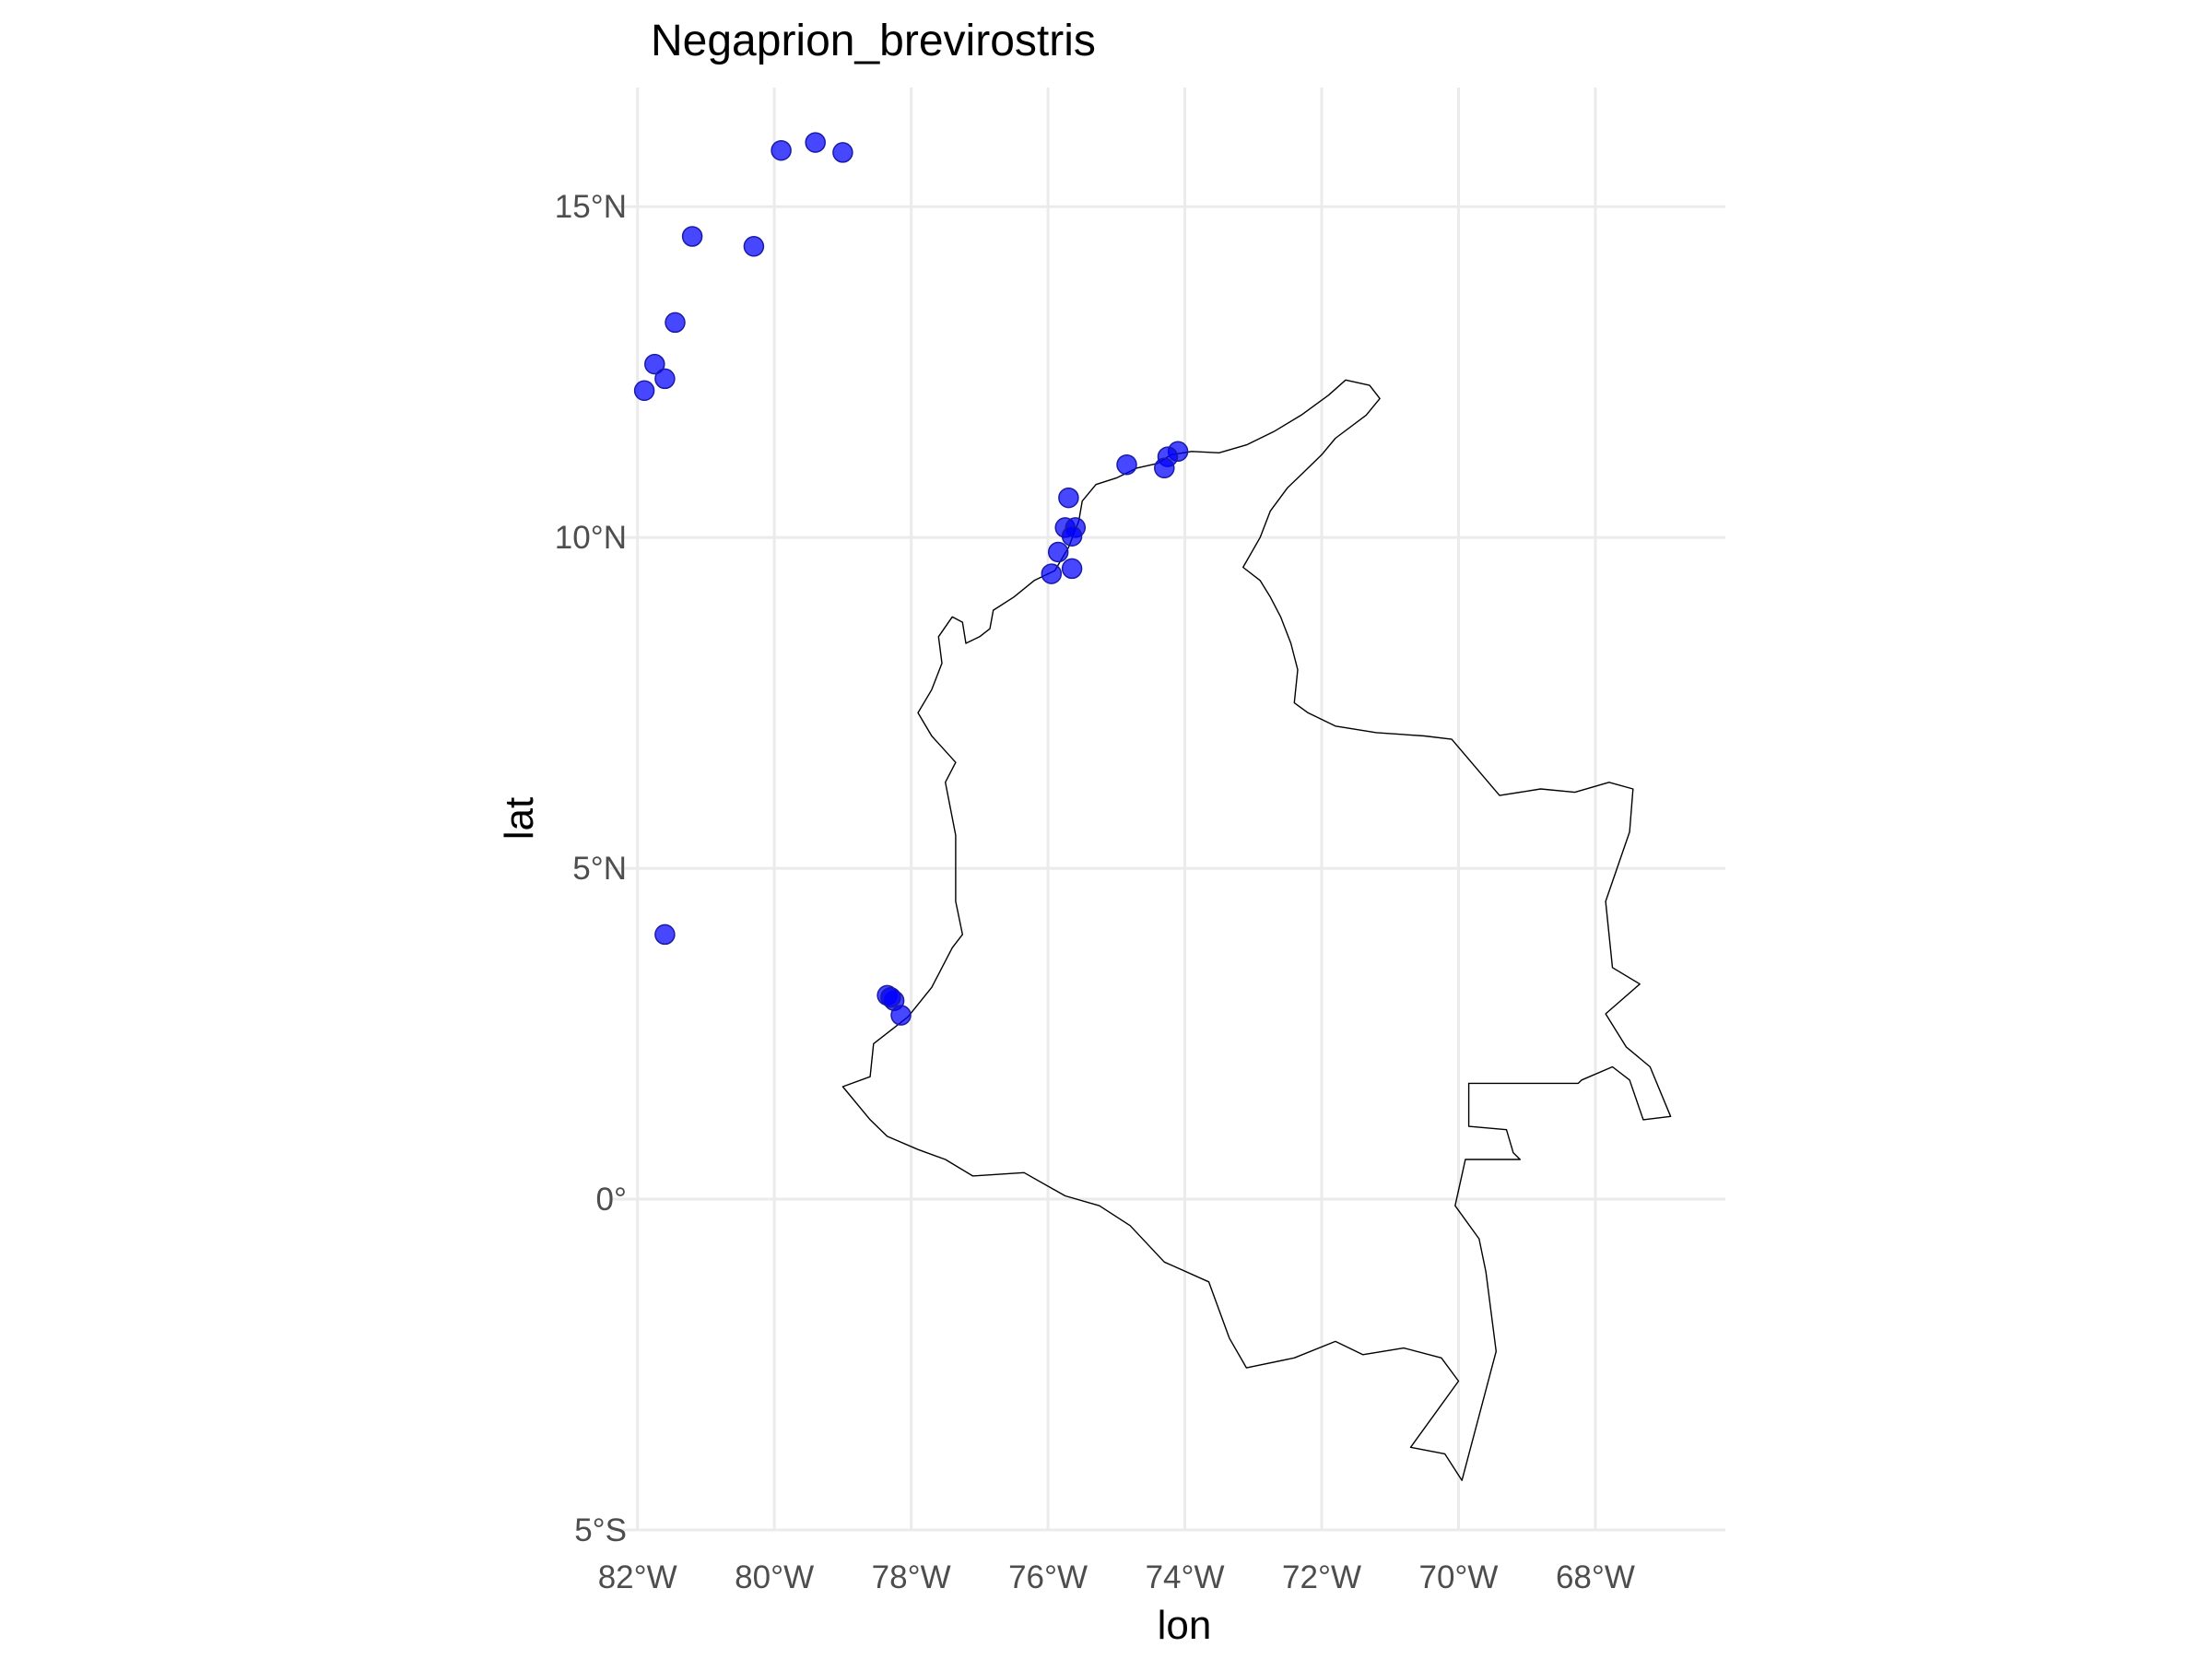  Describe the element at coordinates (599, 869) in the screenshot. I see `y-tick-label: 5°N` at that location.